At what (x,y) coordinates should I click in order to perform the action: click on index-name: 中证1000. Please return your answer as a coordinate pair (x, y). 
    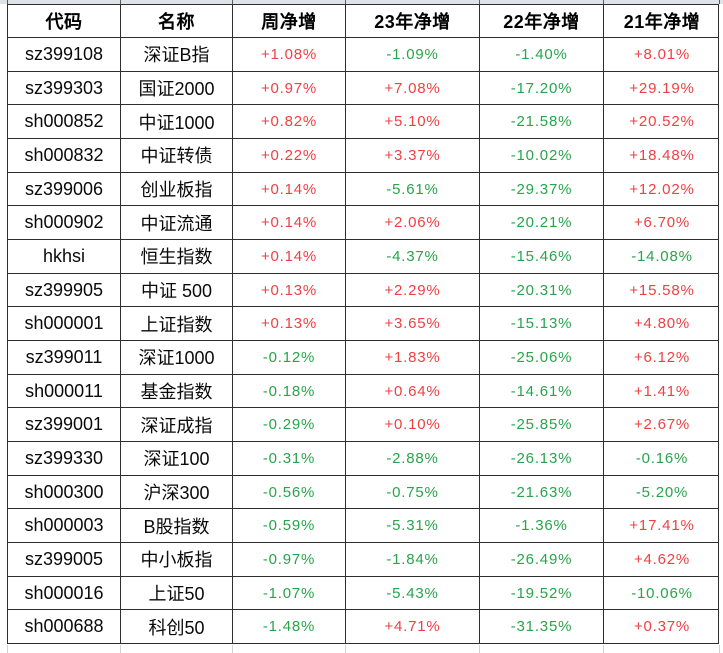
    Looking at the image, I should click on (177, 122).